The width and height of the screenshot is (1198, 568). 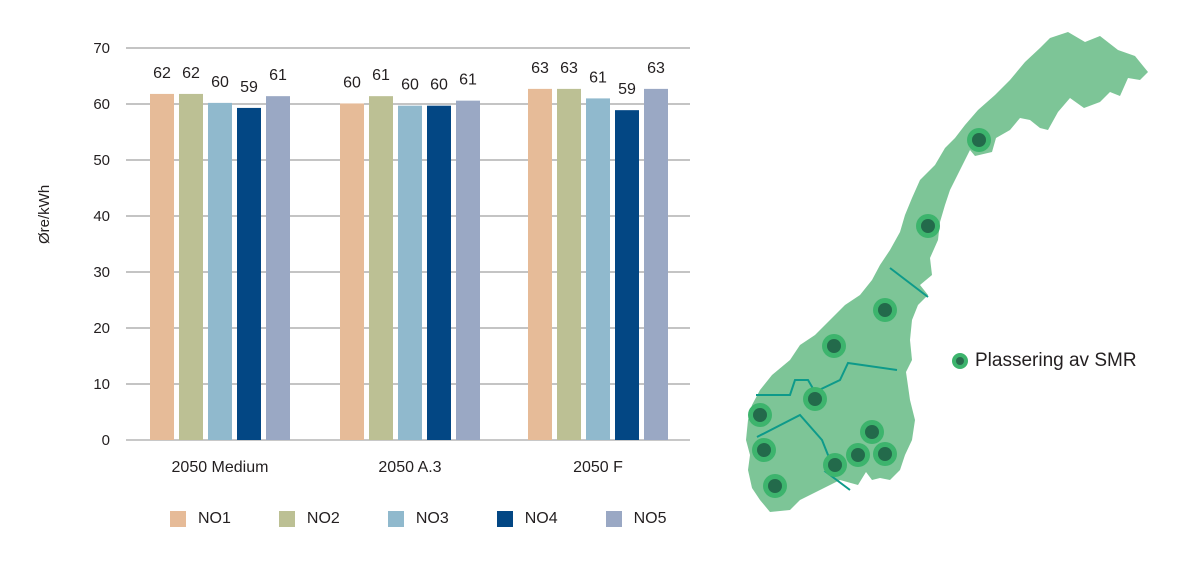 What do you see at coordinates (101, 160) in the screenshot?
I see `y-tick-label: 50` at bounding box center [101, 160].